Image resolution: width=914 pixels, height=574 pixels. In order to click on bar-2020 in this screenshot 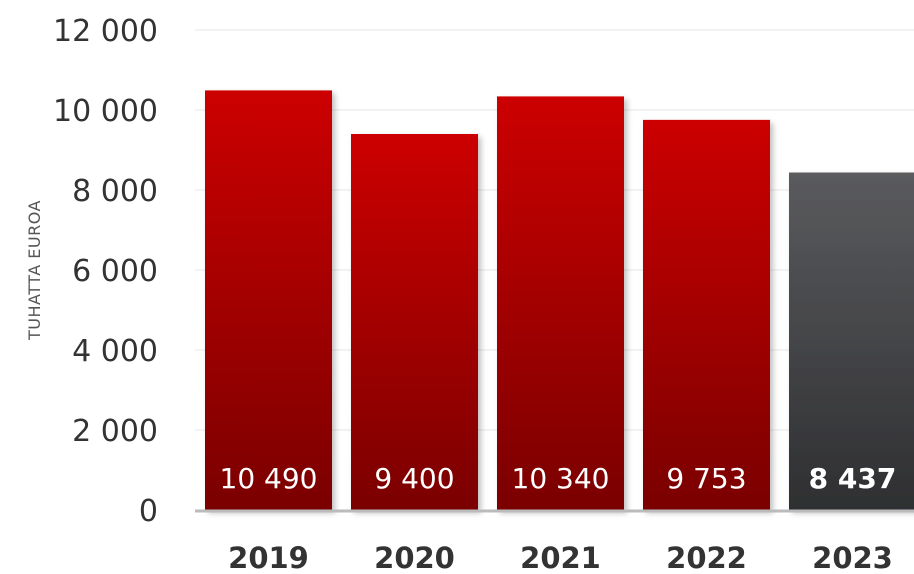, I will do `click(414, 322)`.